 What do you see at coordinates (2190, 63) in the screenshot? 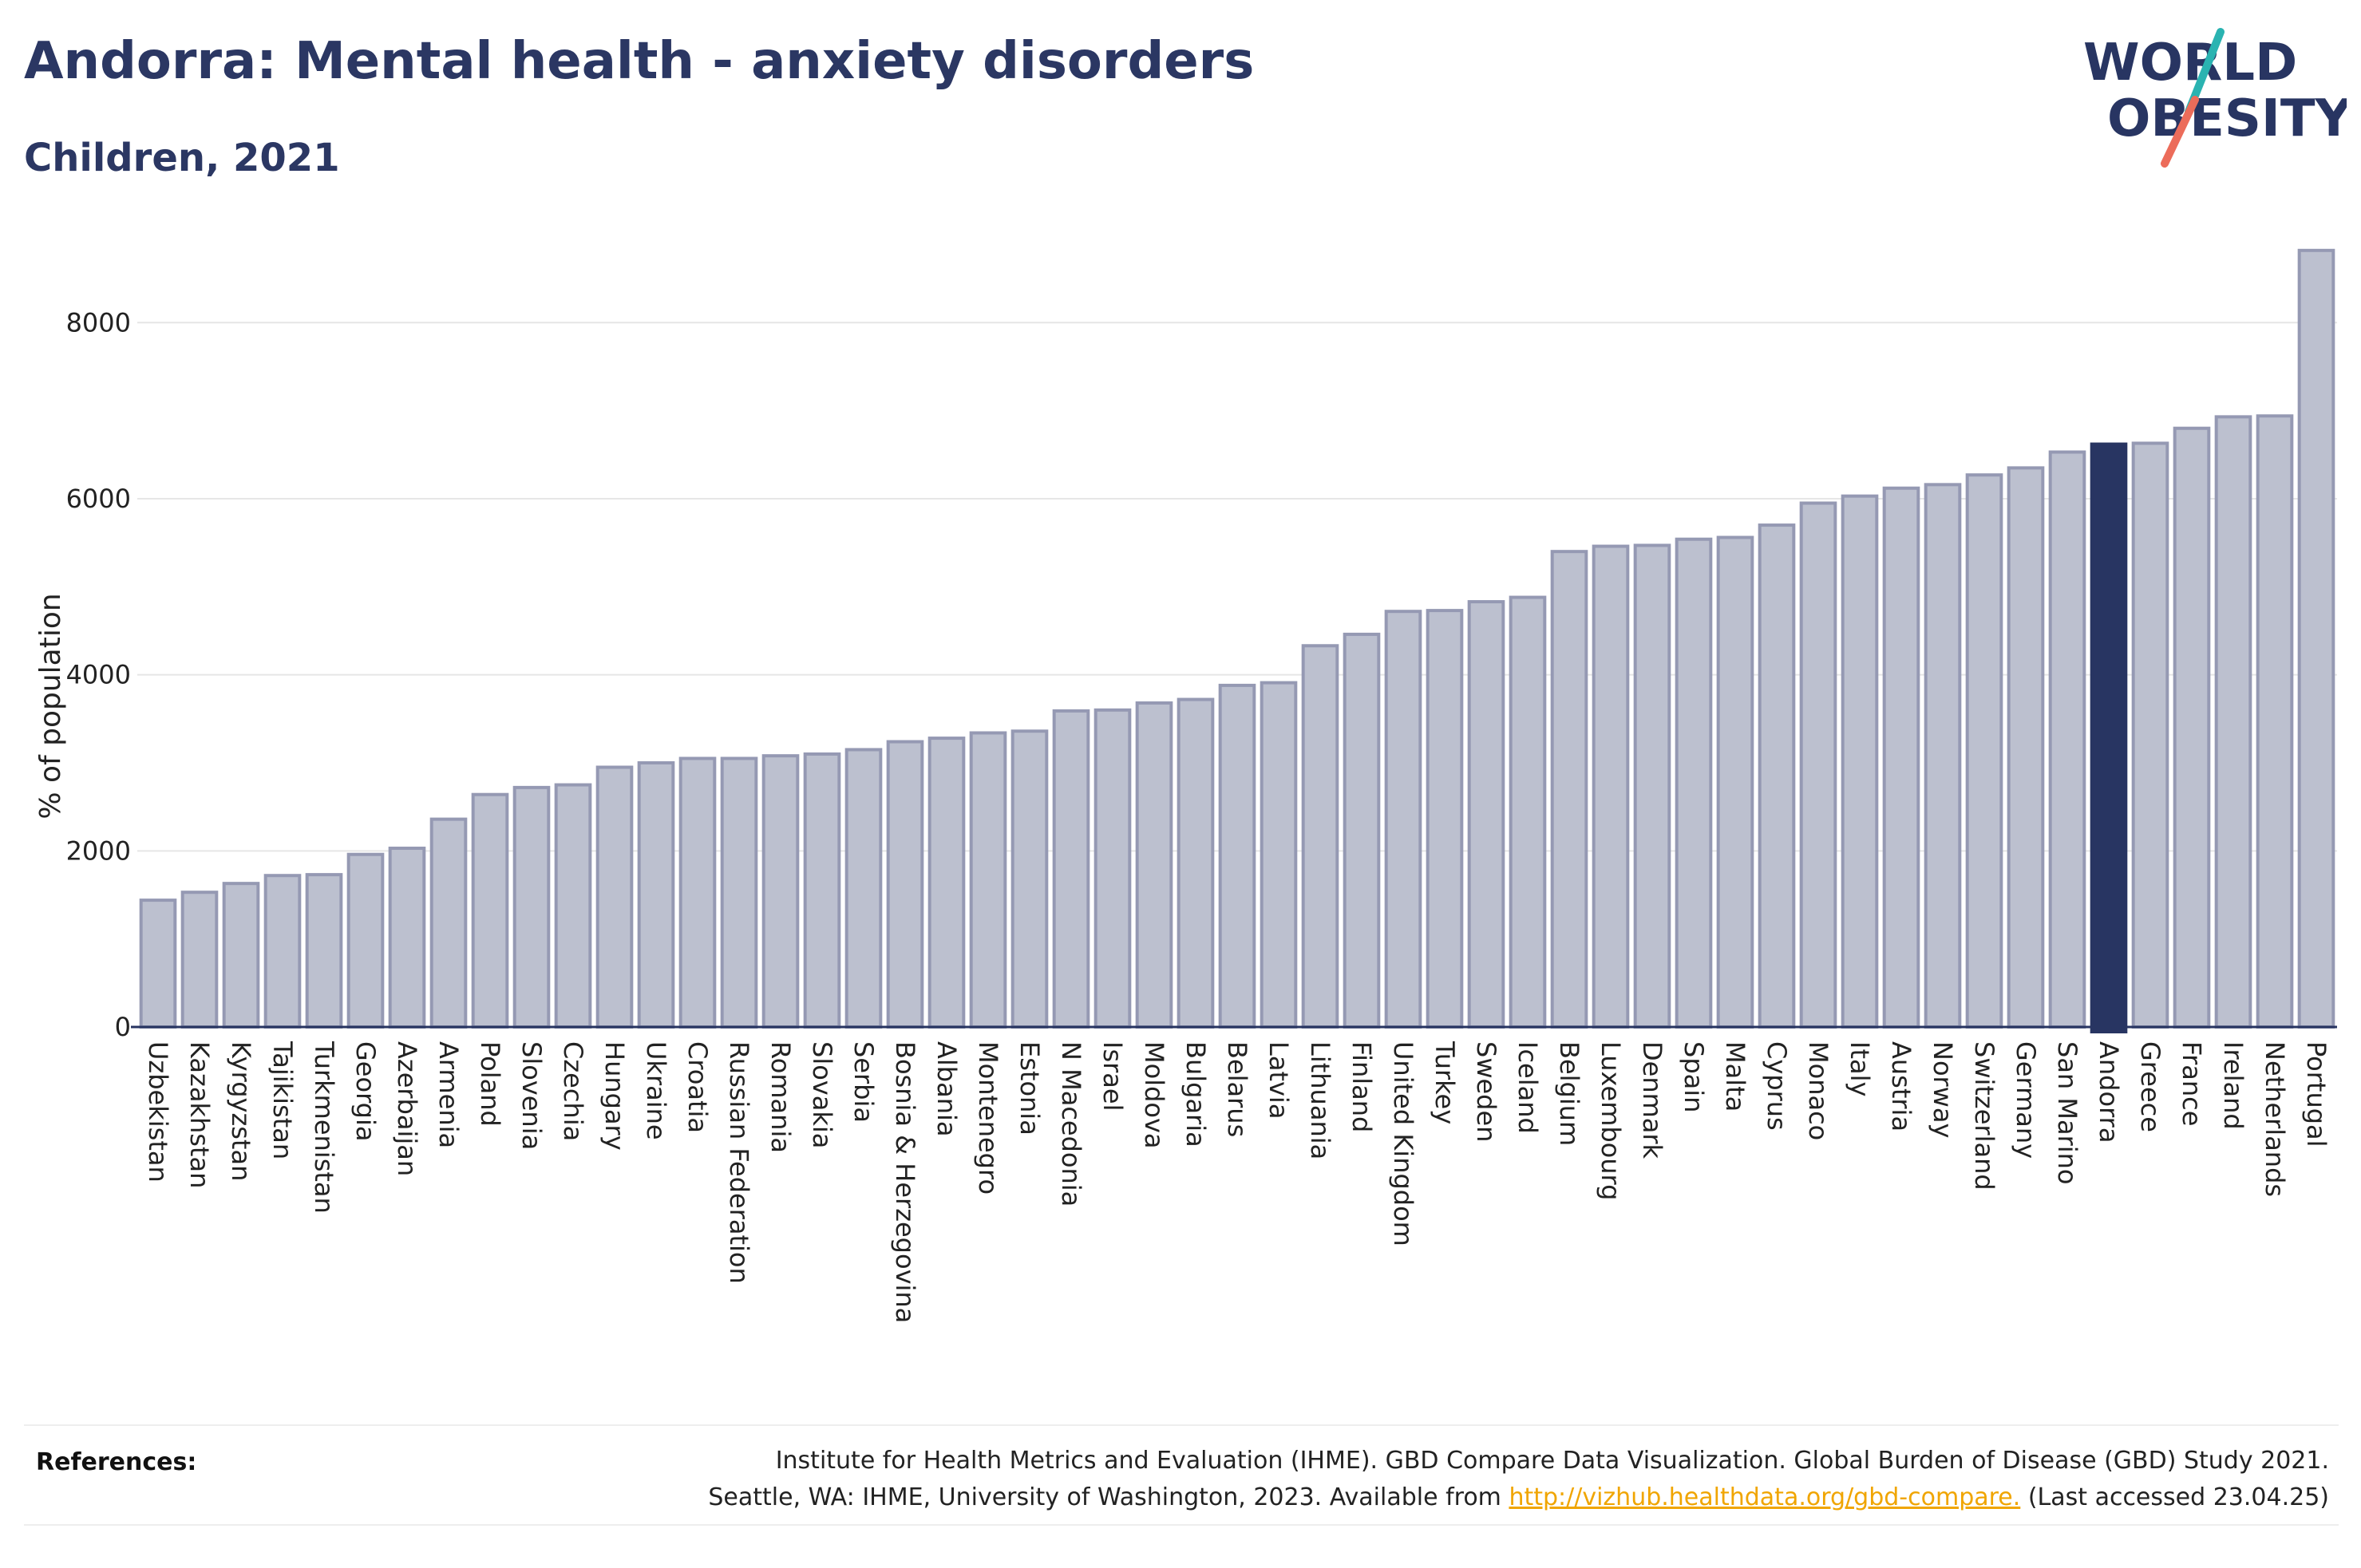
I see `logo-text-world: WORLD` at bounding box center [2190, 63].